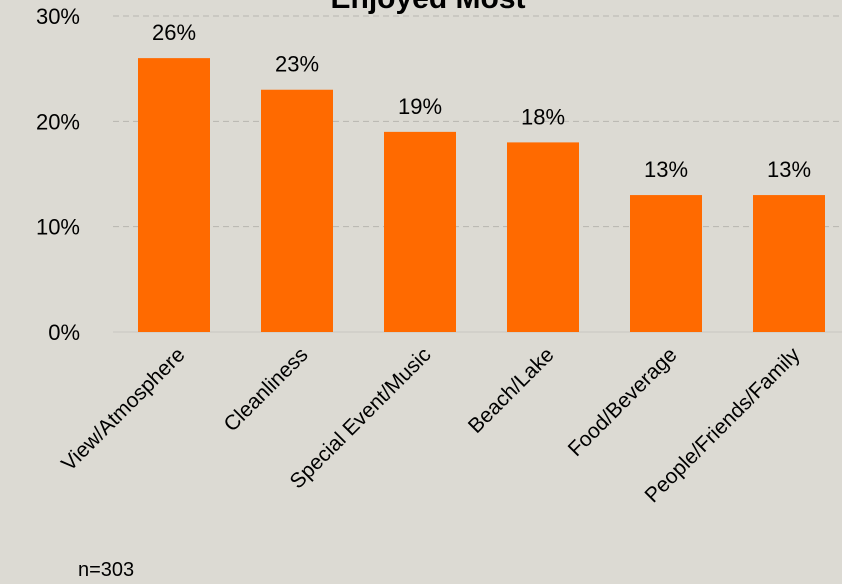  What do you see at coordinates (106, 570) in the screenshot?
I see `sample-size-note: n=303` at bounding box center [106, 570].